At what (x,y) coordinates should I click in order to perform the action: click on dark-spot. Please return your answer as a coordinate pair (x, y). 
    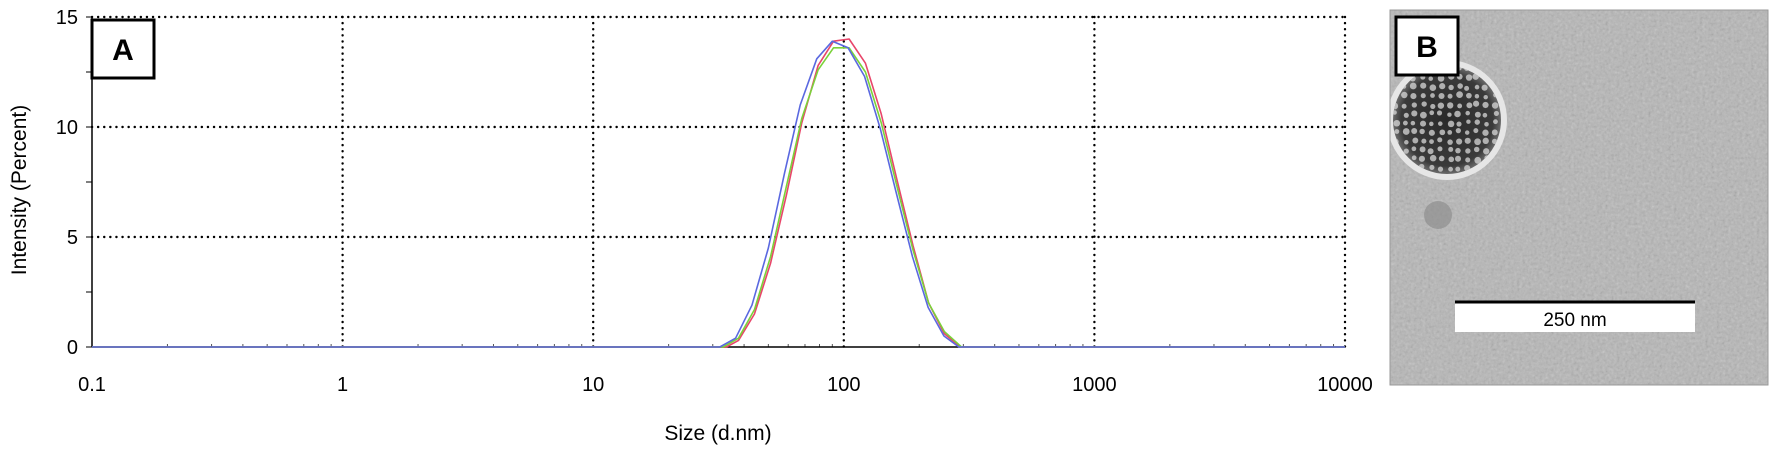
    Looking at the image, I should click on (1438, 215).